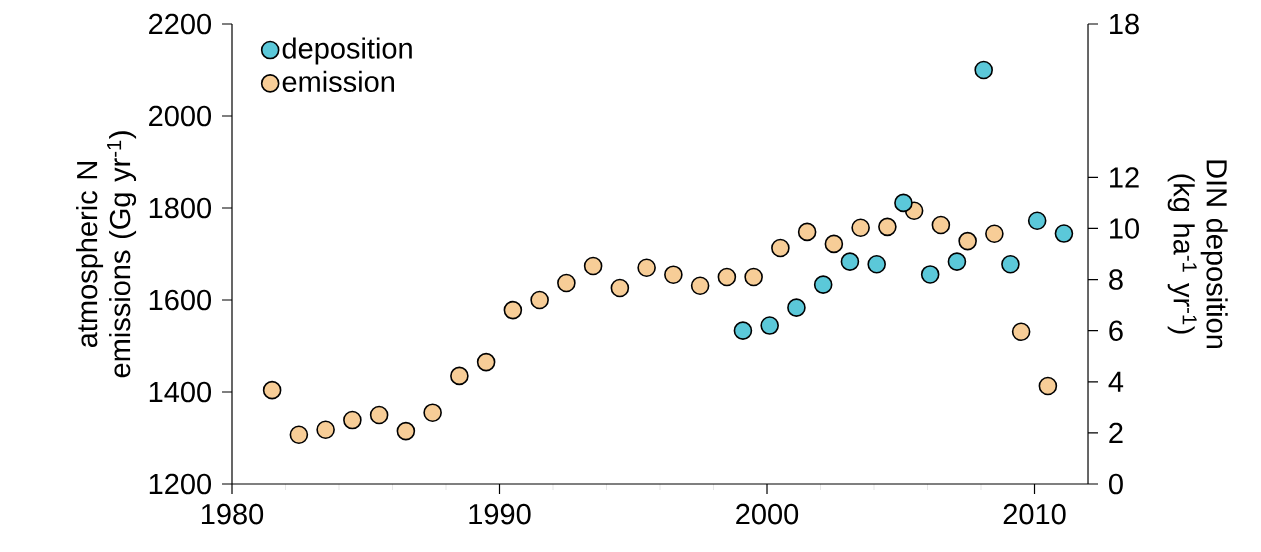 The image size is (1261, 552). Describe the element at coordinates (1116, 330) in the screenshot. I see `y2-tick-label: 6` at that location.